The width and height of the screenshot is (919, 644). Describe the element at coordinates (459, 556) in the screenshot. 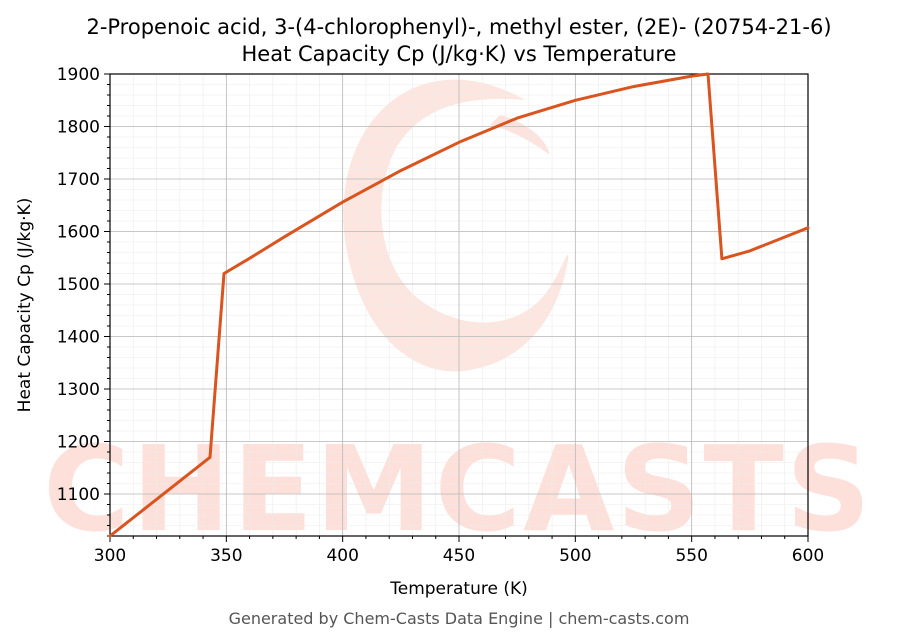

I see `x-tick-label: 450` at that location.